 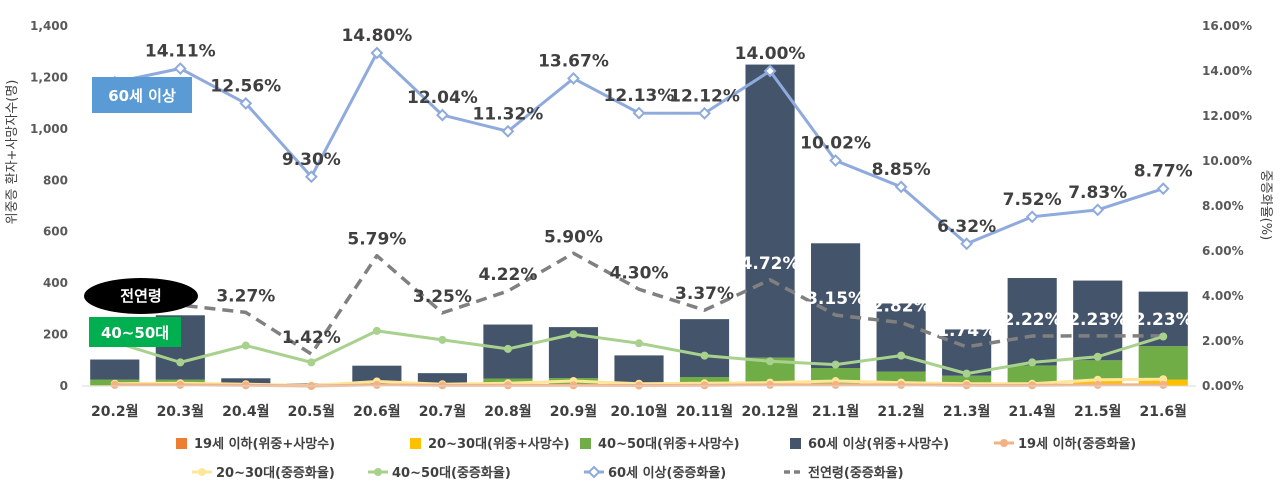 I want to click on data-label-60: 10.02%, so click(x=835, y=144).